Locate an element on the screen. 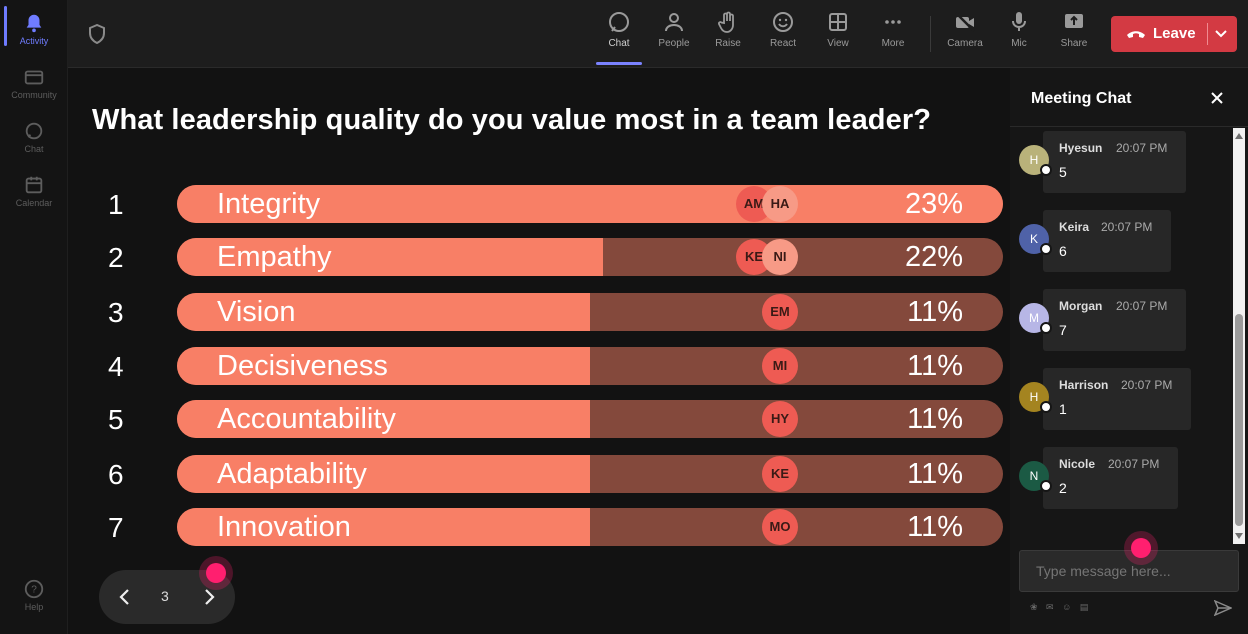  page-number: 3 is located at coordinates (165, 596).